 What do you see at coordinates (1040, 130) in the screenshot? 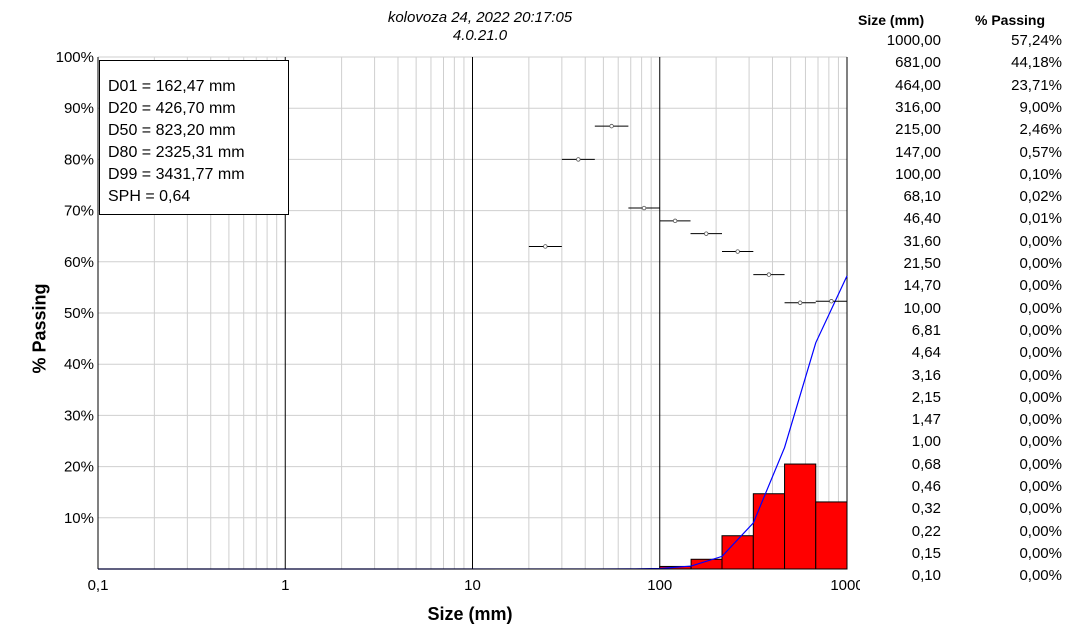
I see `table-cell-passing: 2,46%` at bounding box center [1040, 130].